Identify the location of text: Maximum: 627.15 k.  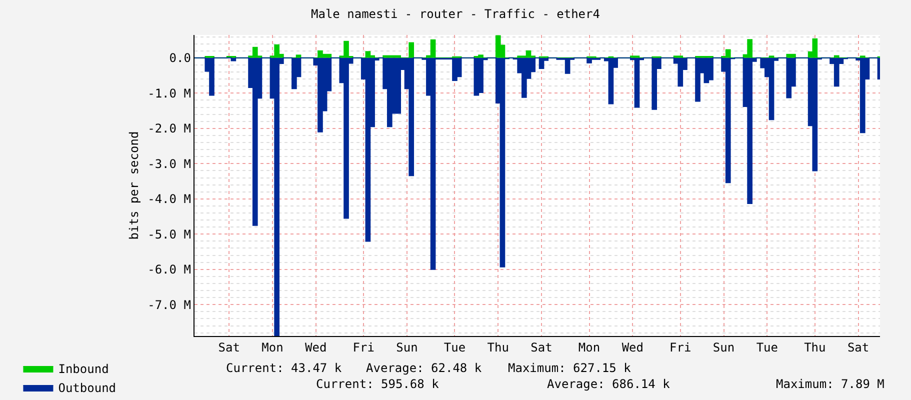
(570, 368).